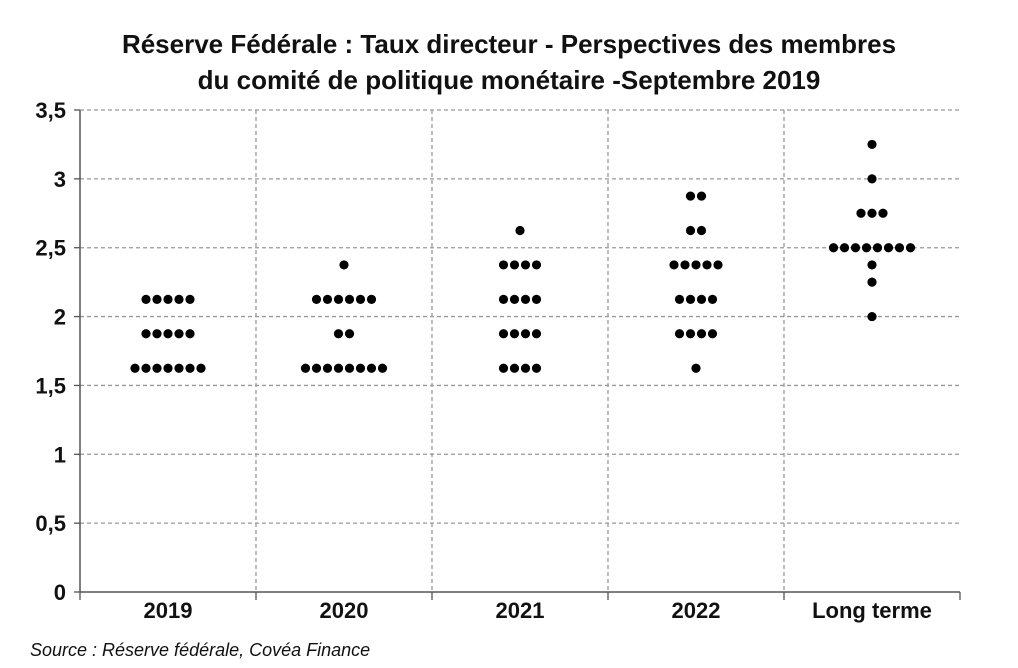  Describe the element at coordinates (200, 650) in the screenshot. I see `source-note: Source : Réserve fédérale, Covéa Finance` at that location.